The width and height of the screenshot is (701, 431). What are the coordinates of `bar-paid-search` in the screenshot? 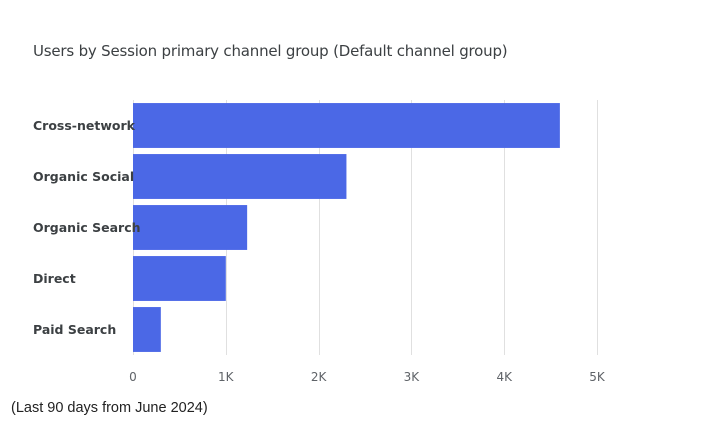 It's located at (147, 329).